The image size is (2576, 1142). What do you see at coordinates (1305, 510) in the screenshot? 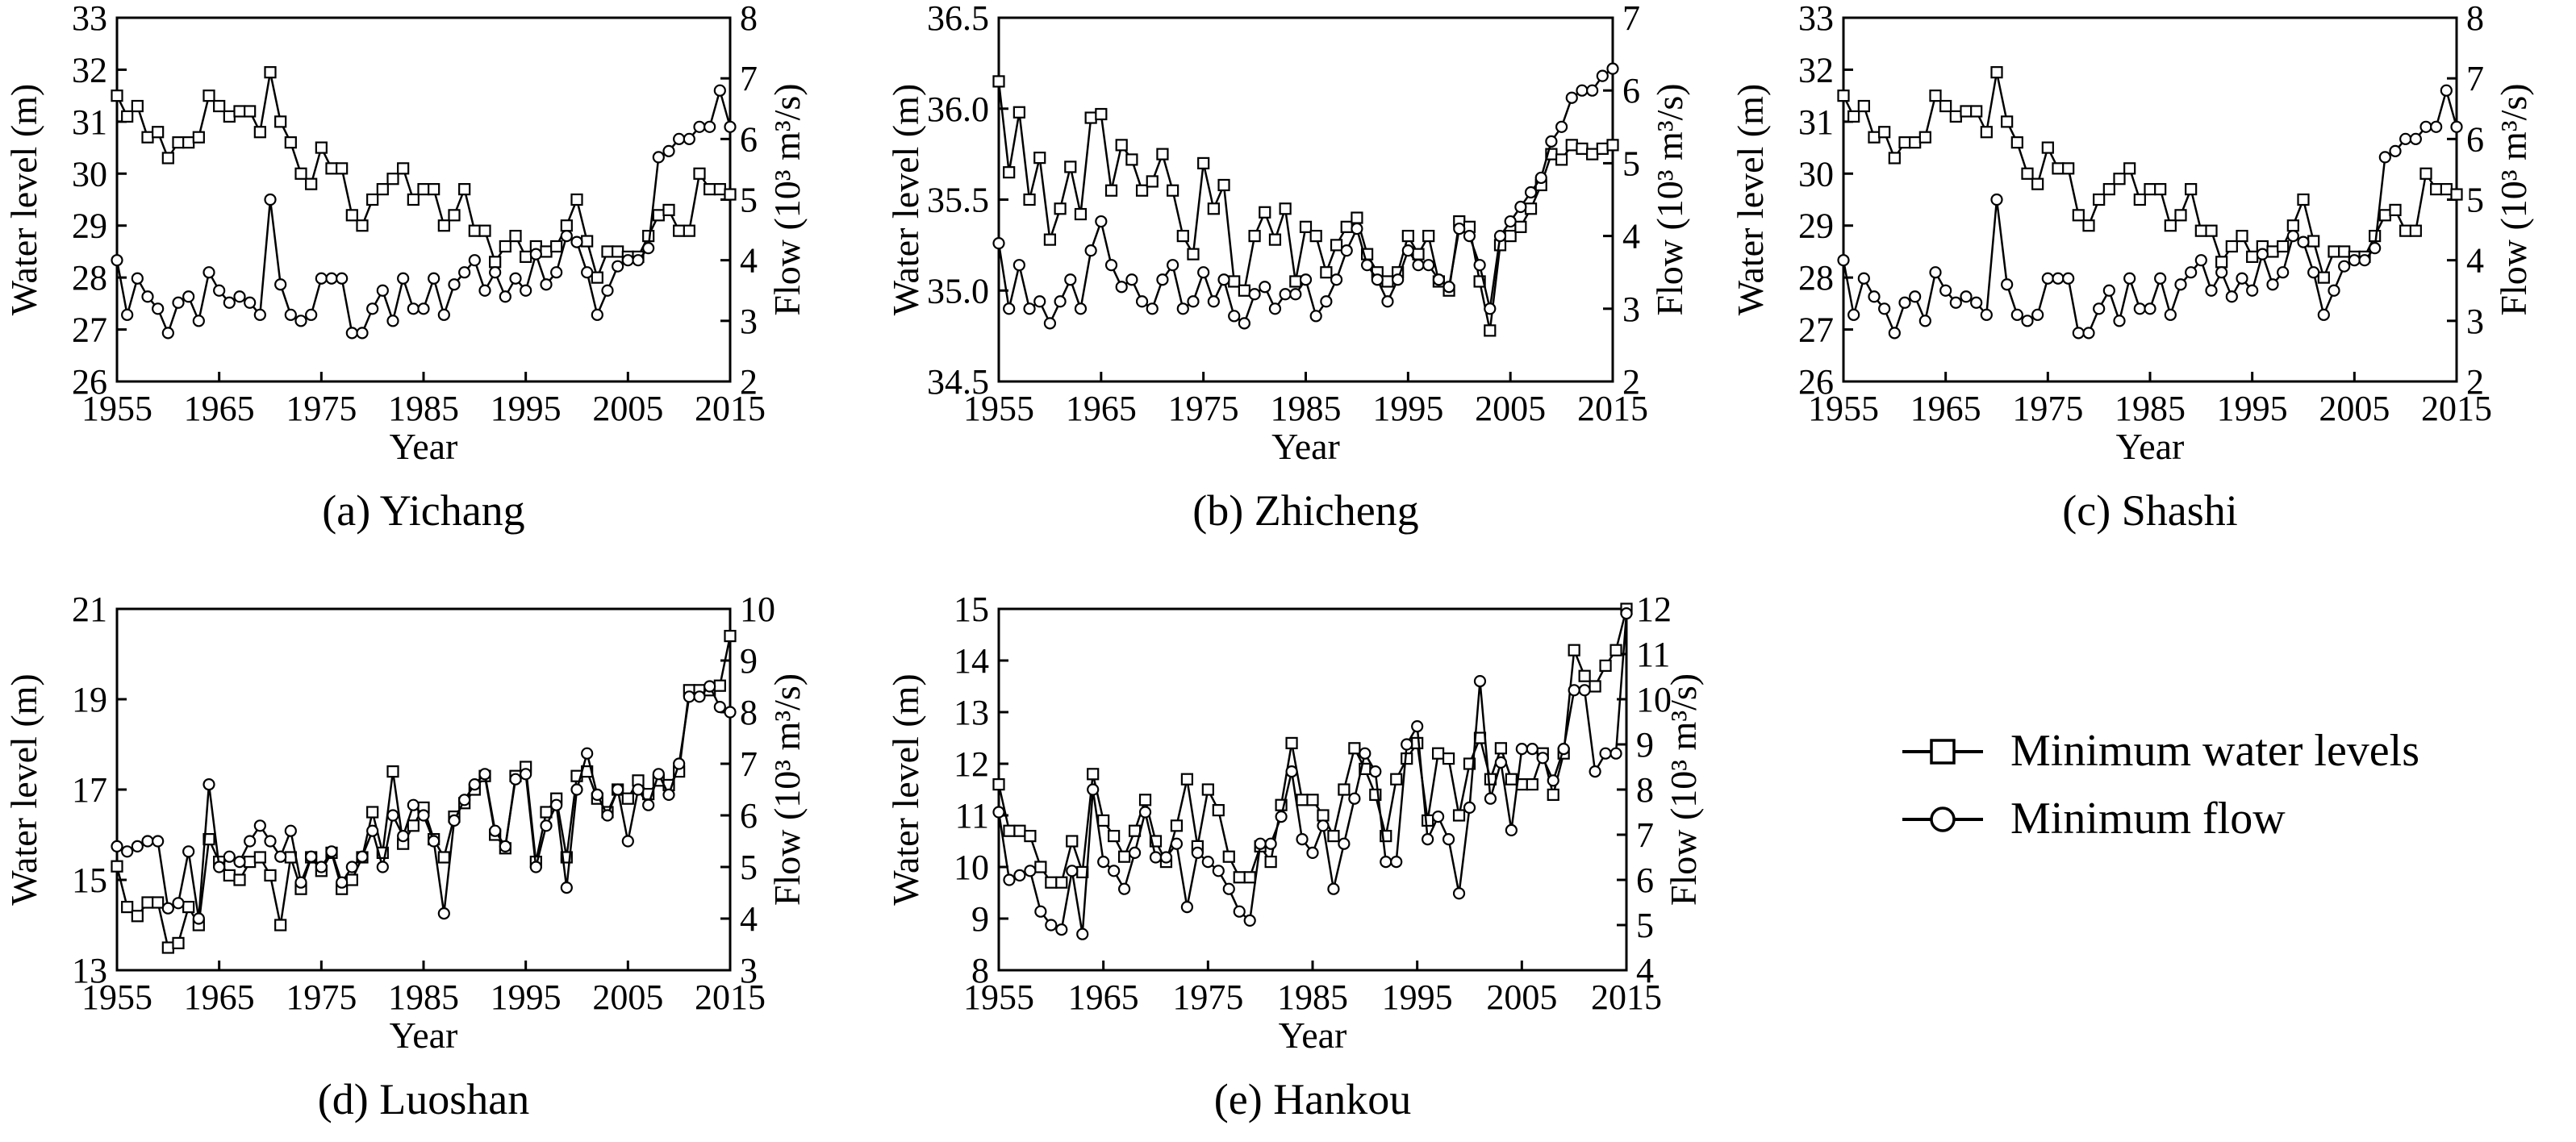
I see `panel-caption: (b) Zhicheng` at bounding box center [1305, 510].